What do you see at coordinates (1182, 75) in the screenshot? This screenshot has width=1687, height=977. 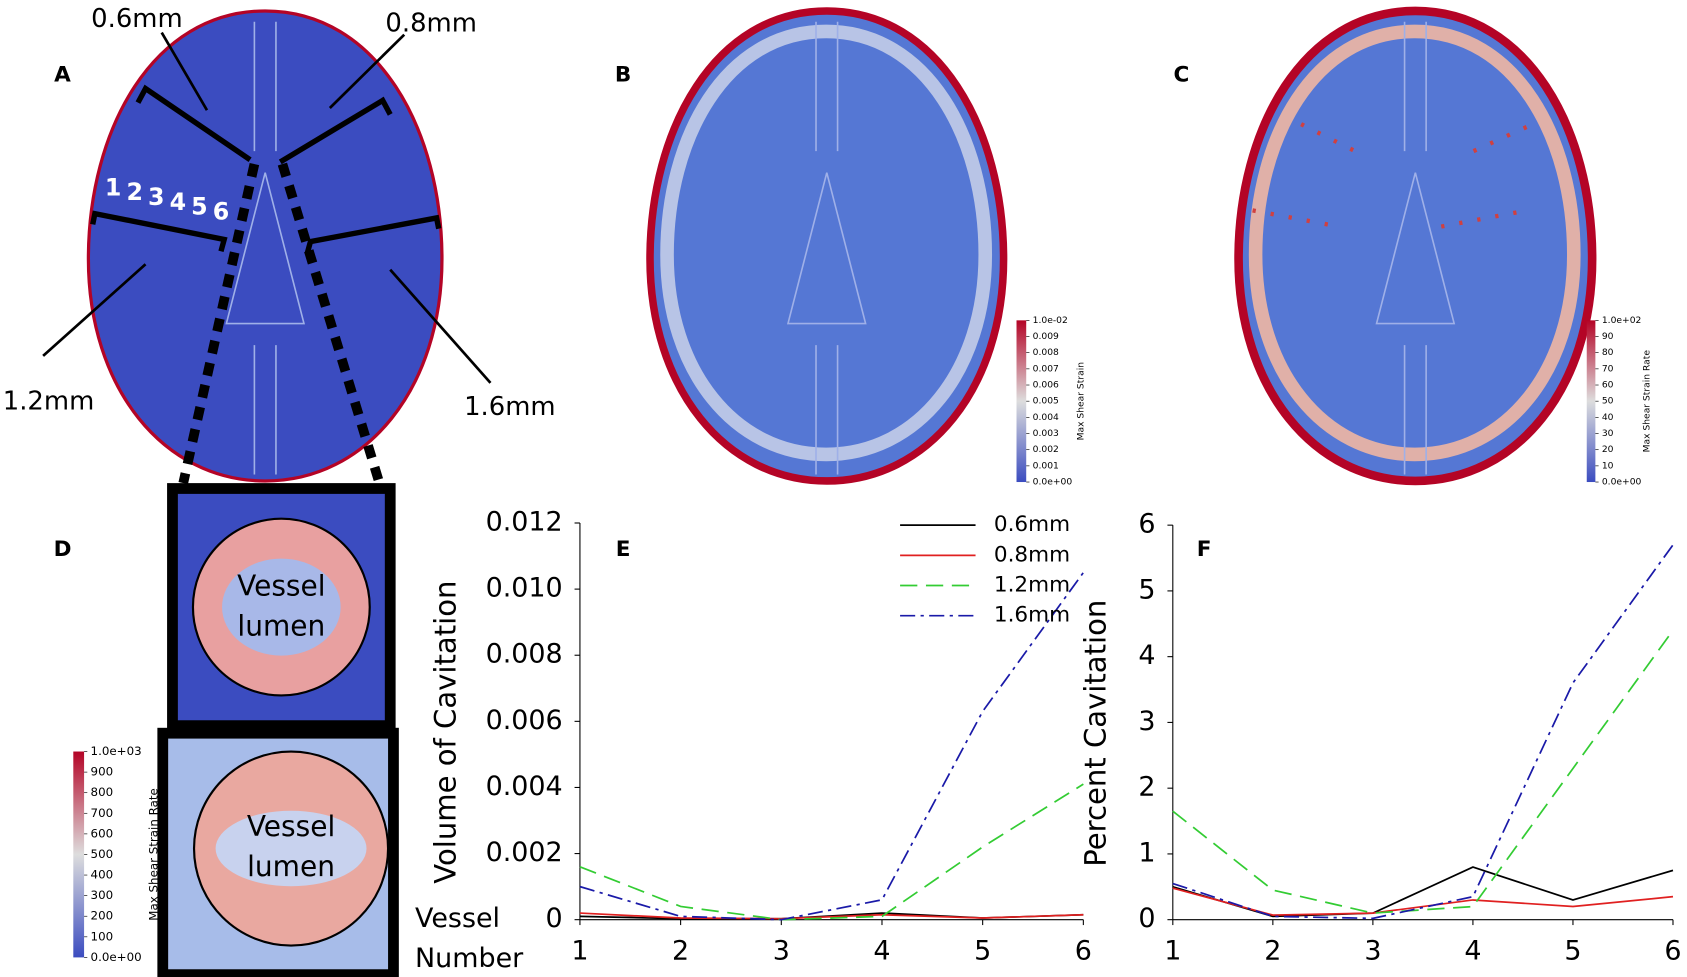 I see `panel-letter: C` at bounding box center [1182, 75].